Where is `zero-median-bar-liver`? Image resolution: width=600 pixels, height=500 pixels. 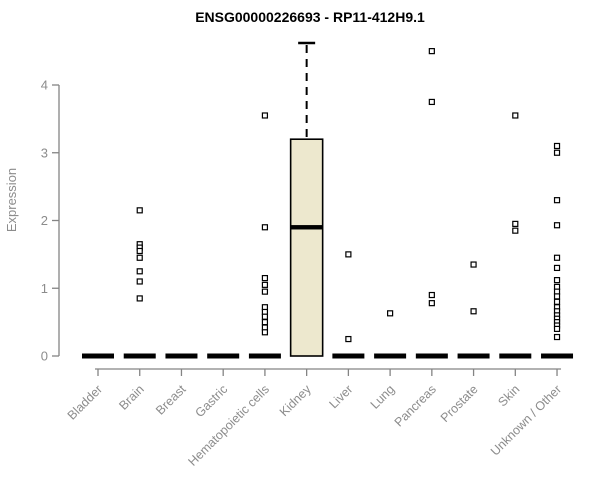 zero-median-bar-liver is located at coordinates (348, 356).